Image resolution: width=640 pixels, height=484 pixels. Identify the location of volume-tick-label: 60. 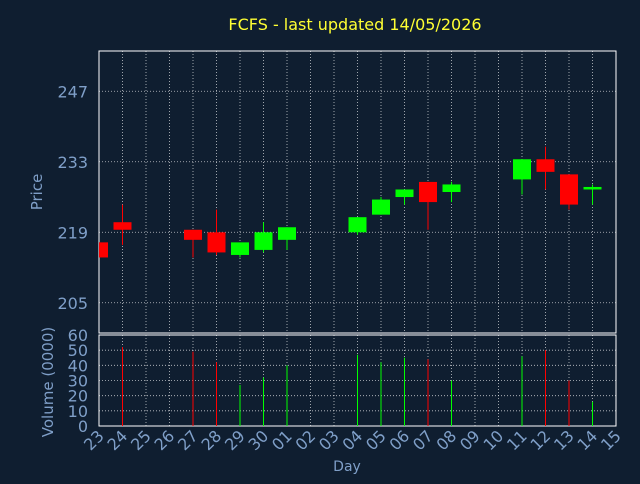
(78, 335).